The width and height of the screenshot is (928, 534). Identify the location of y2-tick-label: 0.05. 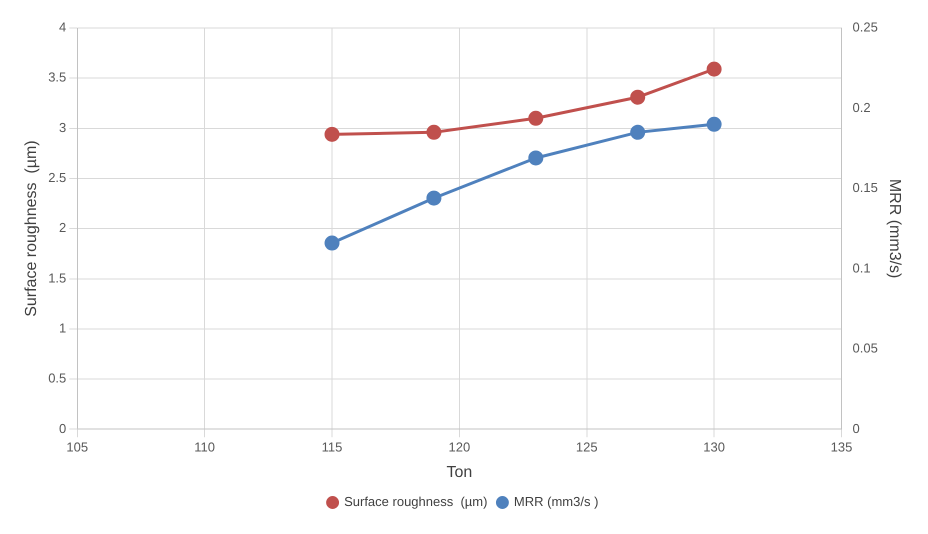
(865, 348).